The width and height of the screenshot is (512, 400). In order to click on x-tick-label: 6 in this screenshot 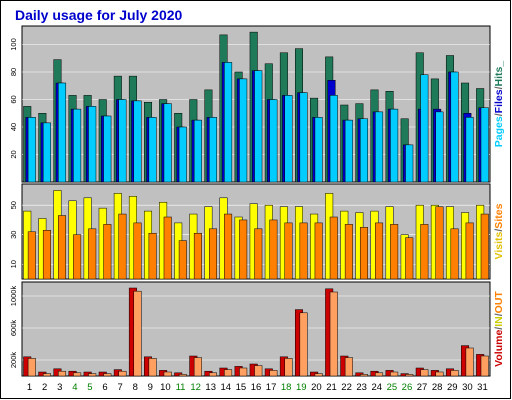, I will do `click(104, 387)`.